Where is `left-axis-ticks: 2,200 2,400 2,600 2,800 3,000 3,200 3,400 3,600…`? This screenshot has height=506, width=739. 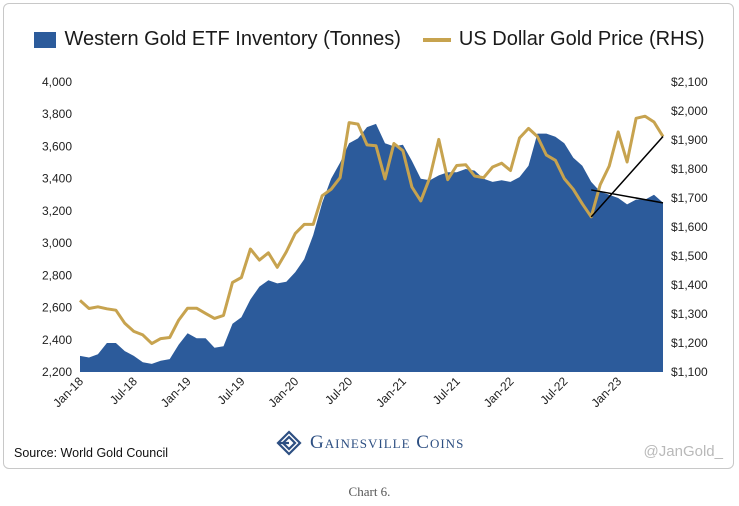 left-axis-ticks: 2,200 2,400 2,600 2,800 3,000 3,200 3,400 3,600… is located at coordinates (57, 227).